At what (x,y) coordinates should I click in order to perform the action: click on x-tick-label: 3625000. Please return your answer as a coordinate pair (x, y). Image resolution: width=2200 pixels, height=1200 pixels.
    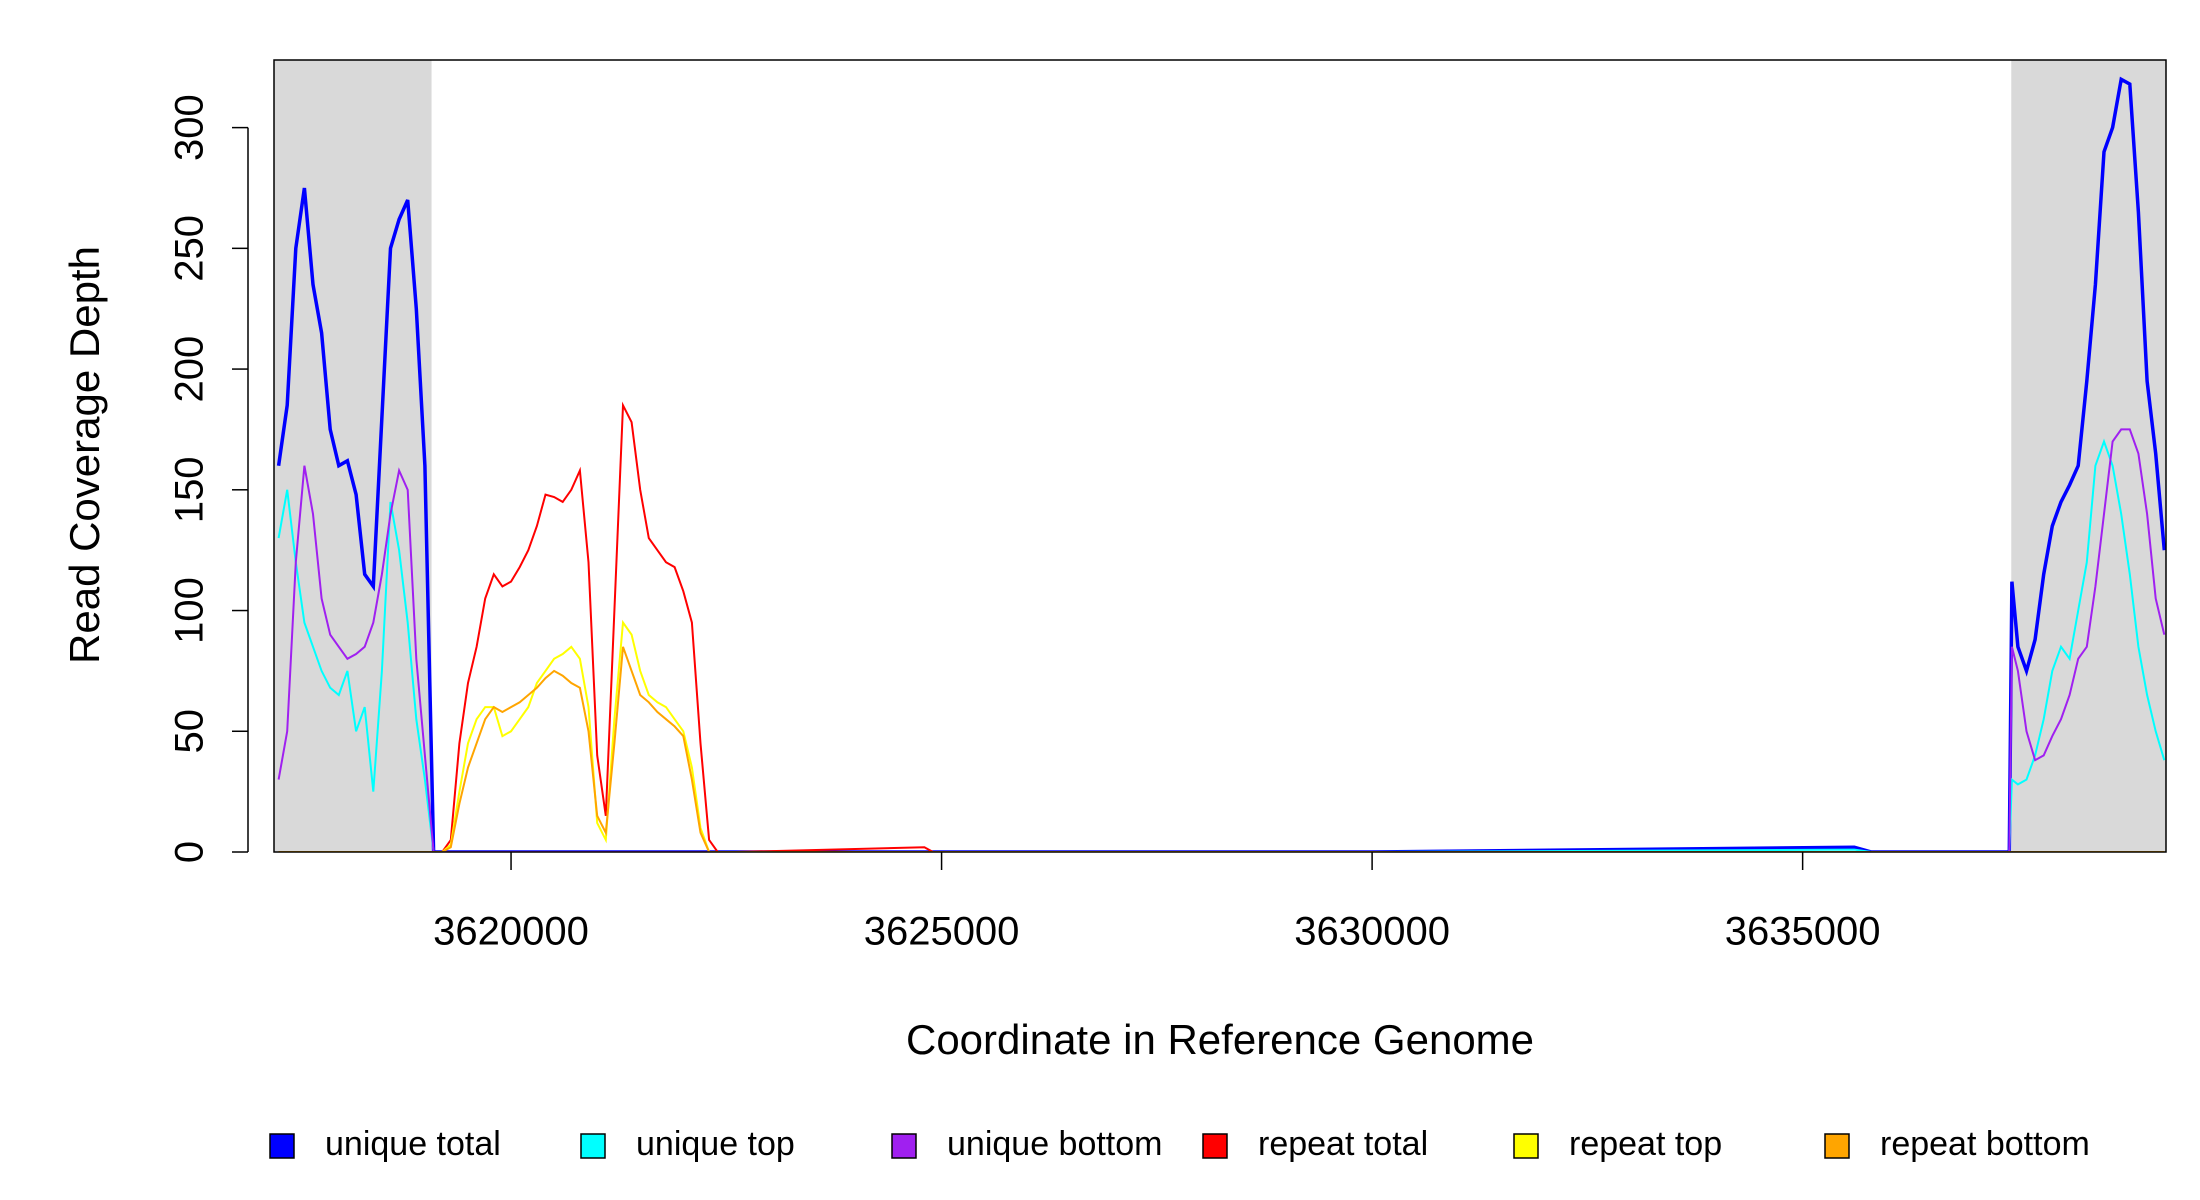
    Looking at the image, I should click on (942, 932).